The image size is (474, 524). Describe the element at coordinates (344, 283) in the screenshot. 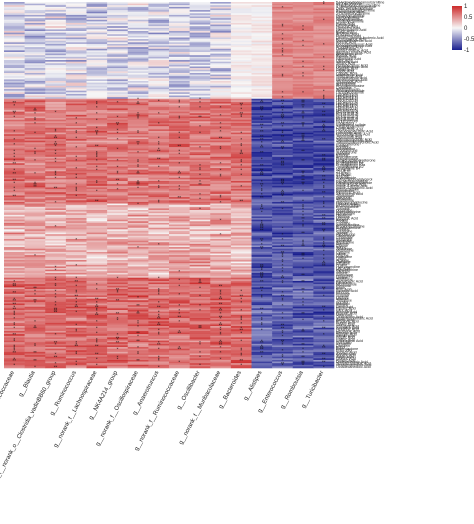

I see `row-label: Riboflavin` at that location.